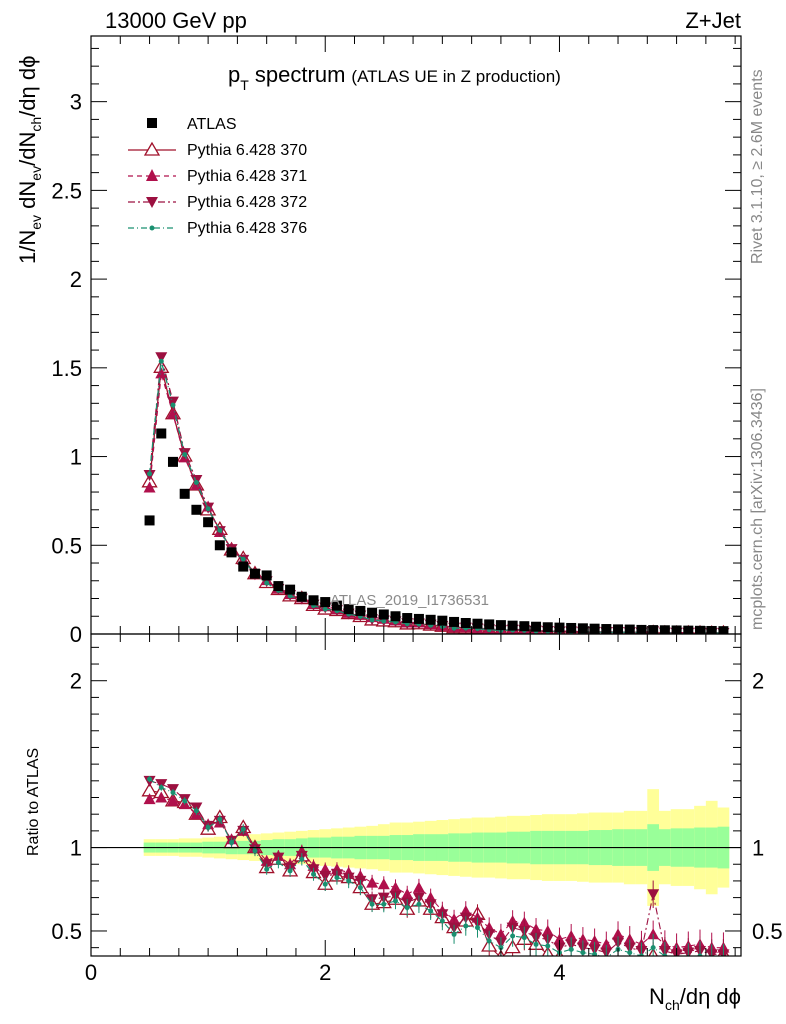  What do you see at coordinates (76, 681) in the screenshot?
I see `y-tick-label-ratio-2: 2` at bounding box center [76, 681].